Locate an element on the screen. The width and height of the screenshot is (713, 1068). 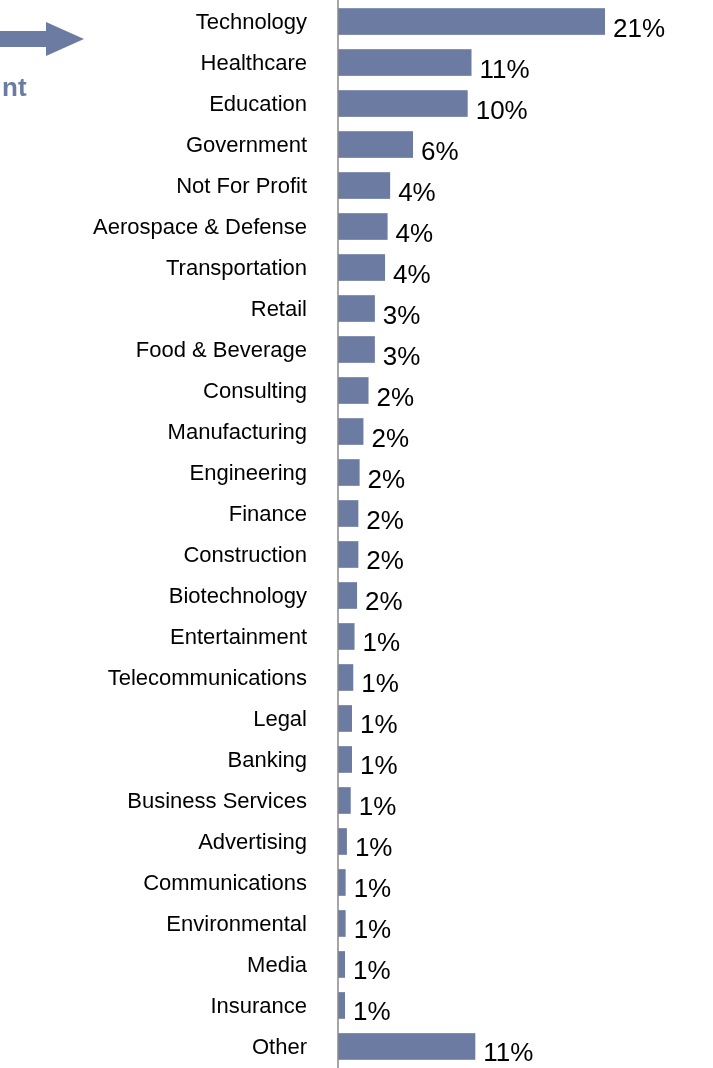
y-tick-label: Technology is located at coordinates (251, 22).